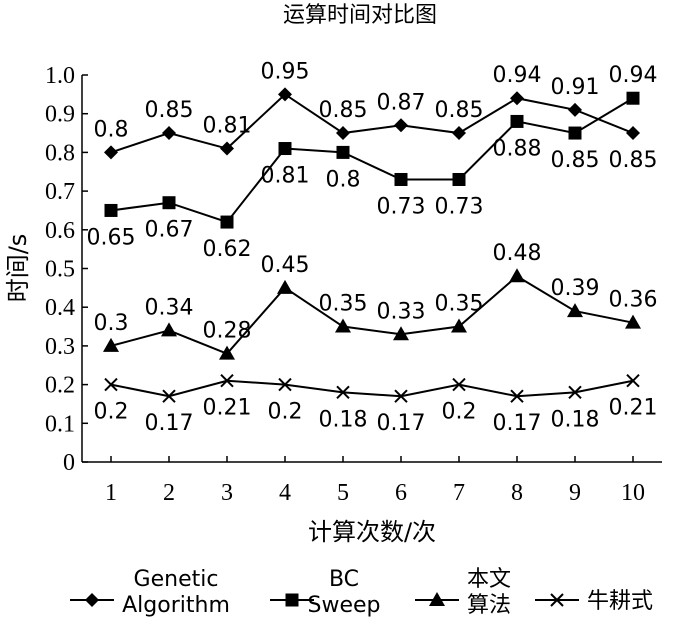 The width and height of the screenshot is (700, 640). Describe the element at coordinates (575, 87) in the screenshot. I see `data-label: 0.91` at that location.